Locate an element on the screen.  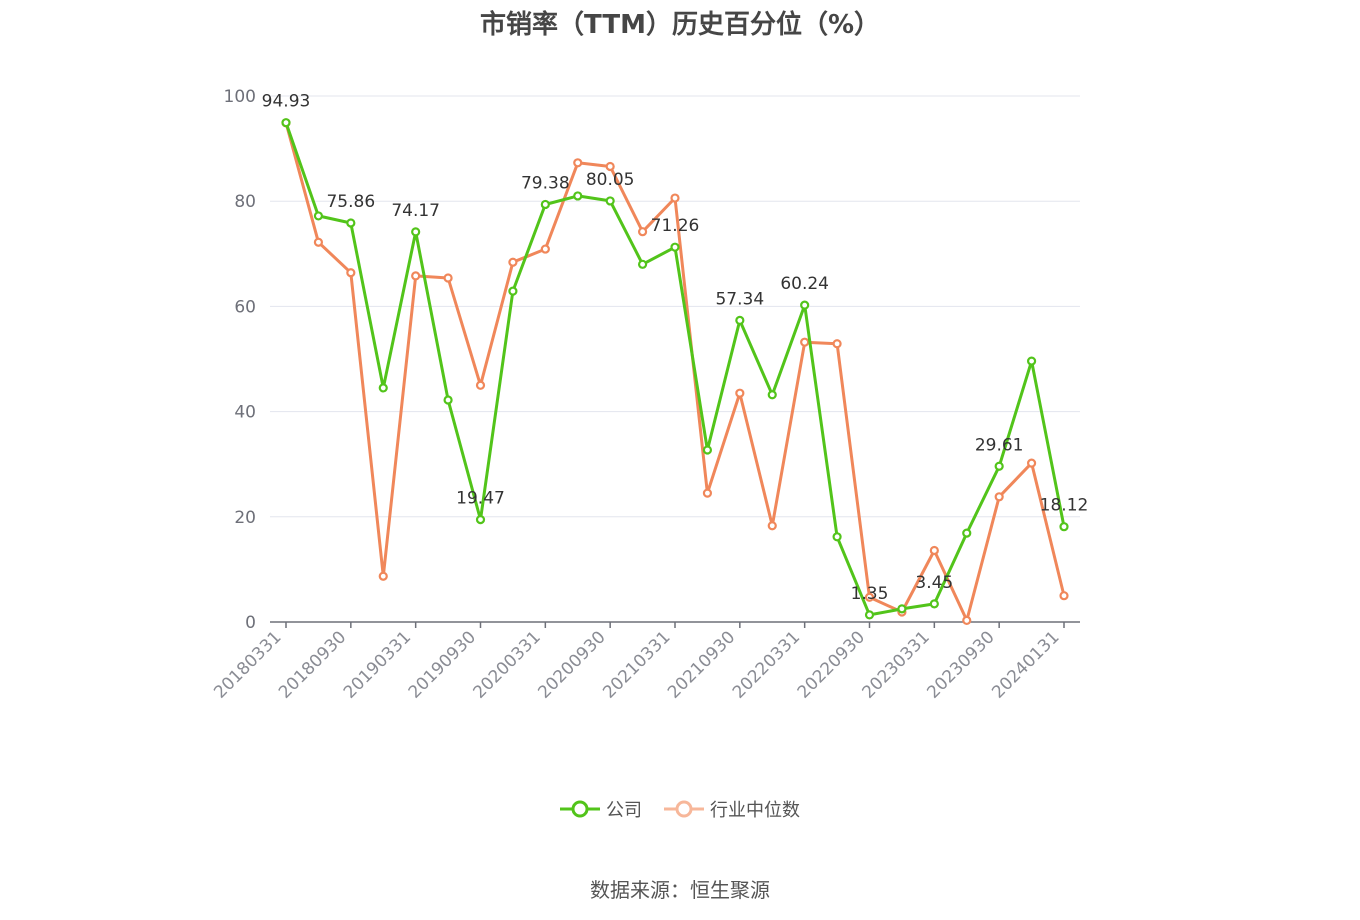
data-label: 75.86 is located at coordinates (350, 202).